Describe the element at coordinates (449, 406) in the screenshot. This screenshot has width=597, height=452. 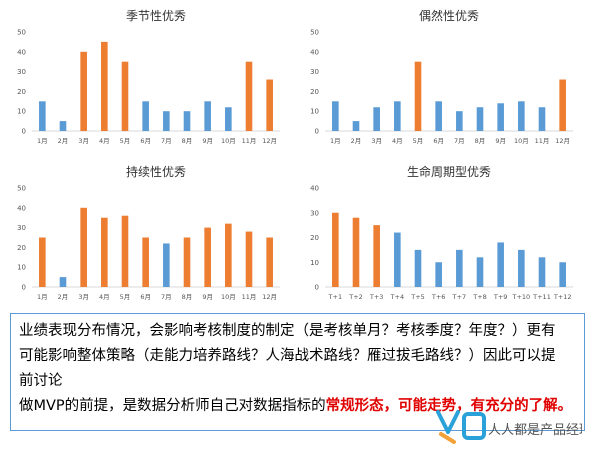
I see `summary-line-4-highlight: 常规形态，可能走势，有充分的了解。` at that location.